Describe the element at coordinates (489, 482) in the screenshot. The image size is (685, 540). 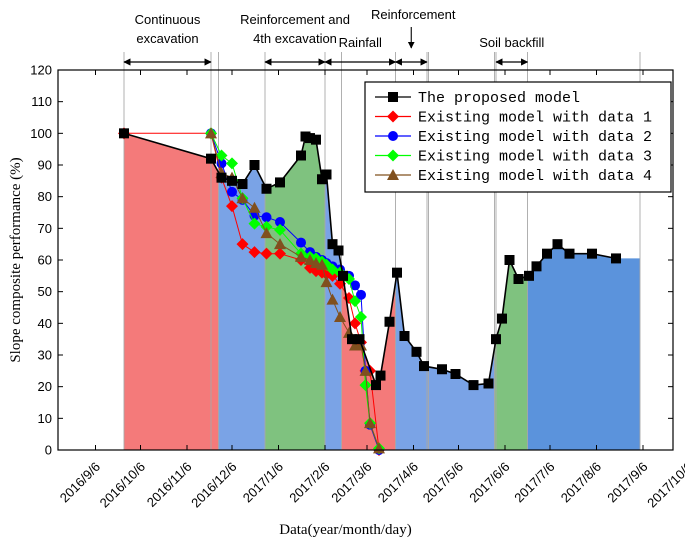
I see `x-tick-label: 2017/6/6` at that location.